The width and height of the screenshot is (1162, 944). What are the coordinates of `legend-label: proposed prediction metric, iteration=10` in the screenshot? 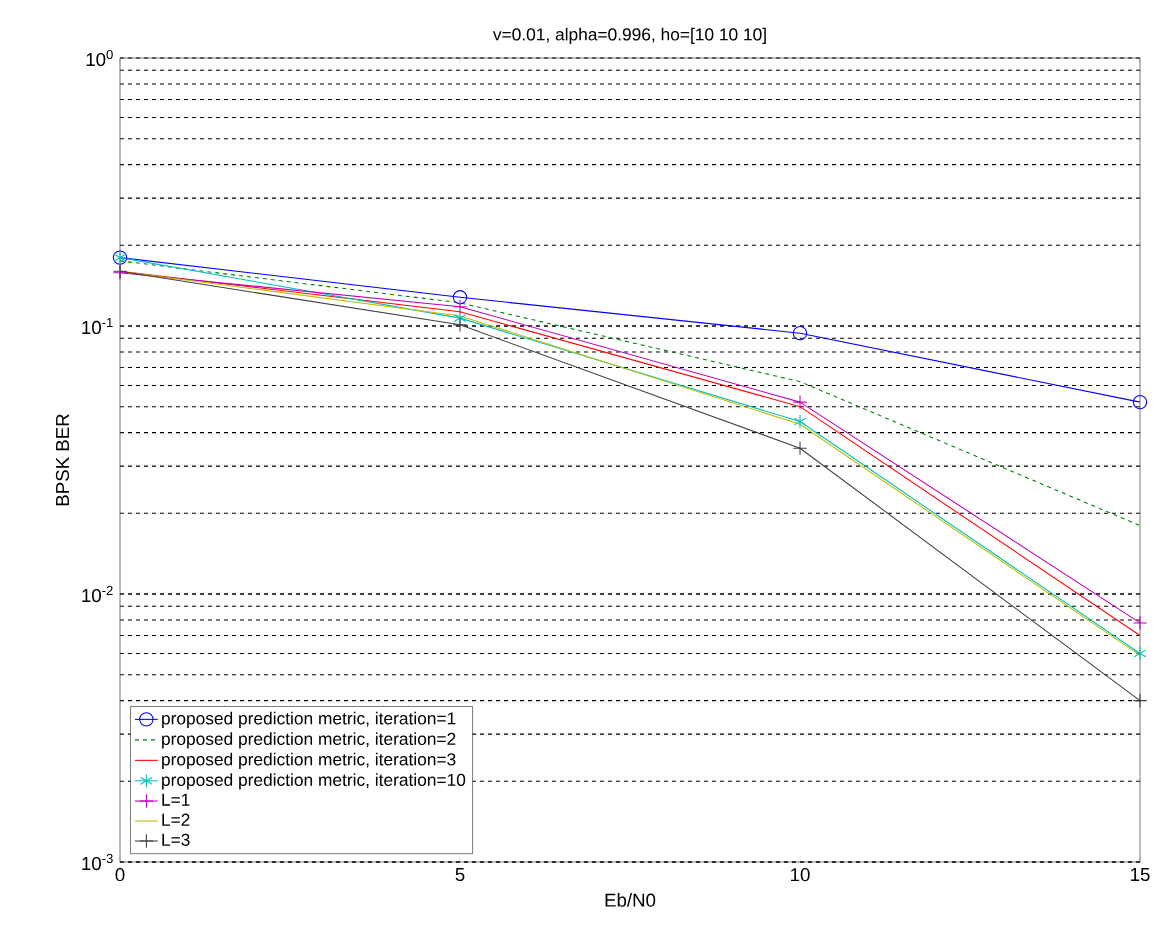 It's located at (314, 781).